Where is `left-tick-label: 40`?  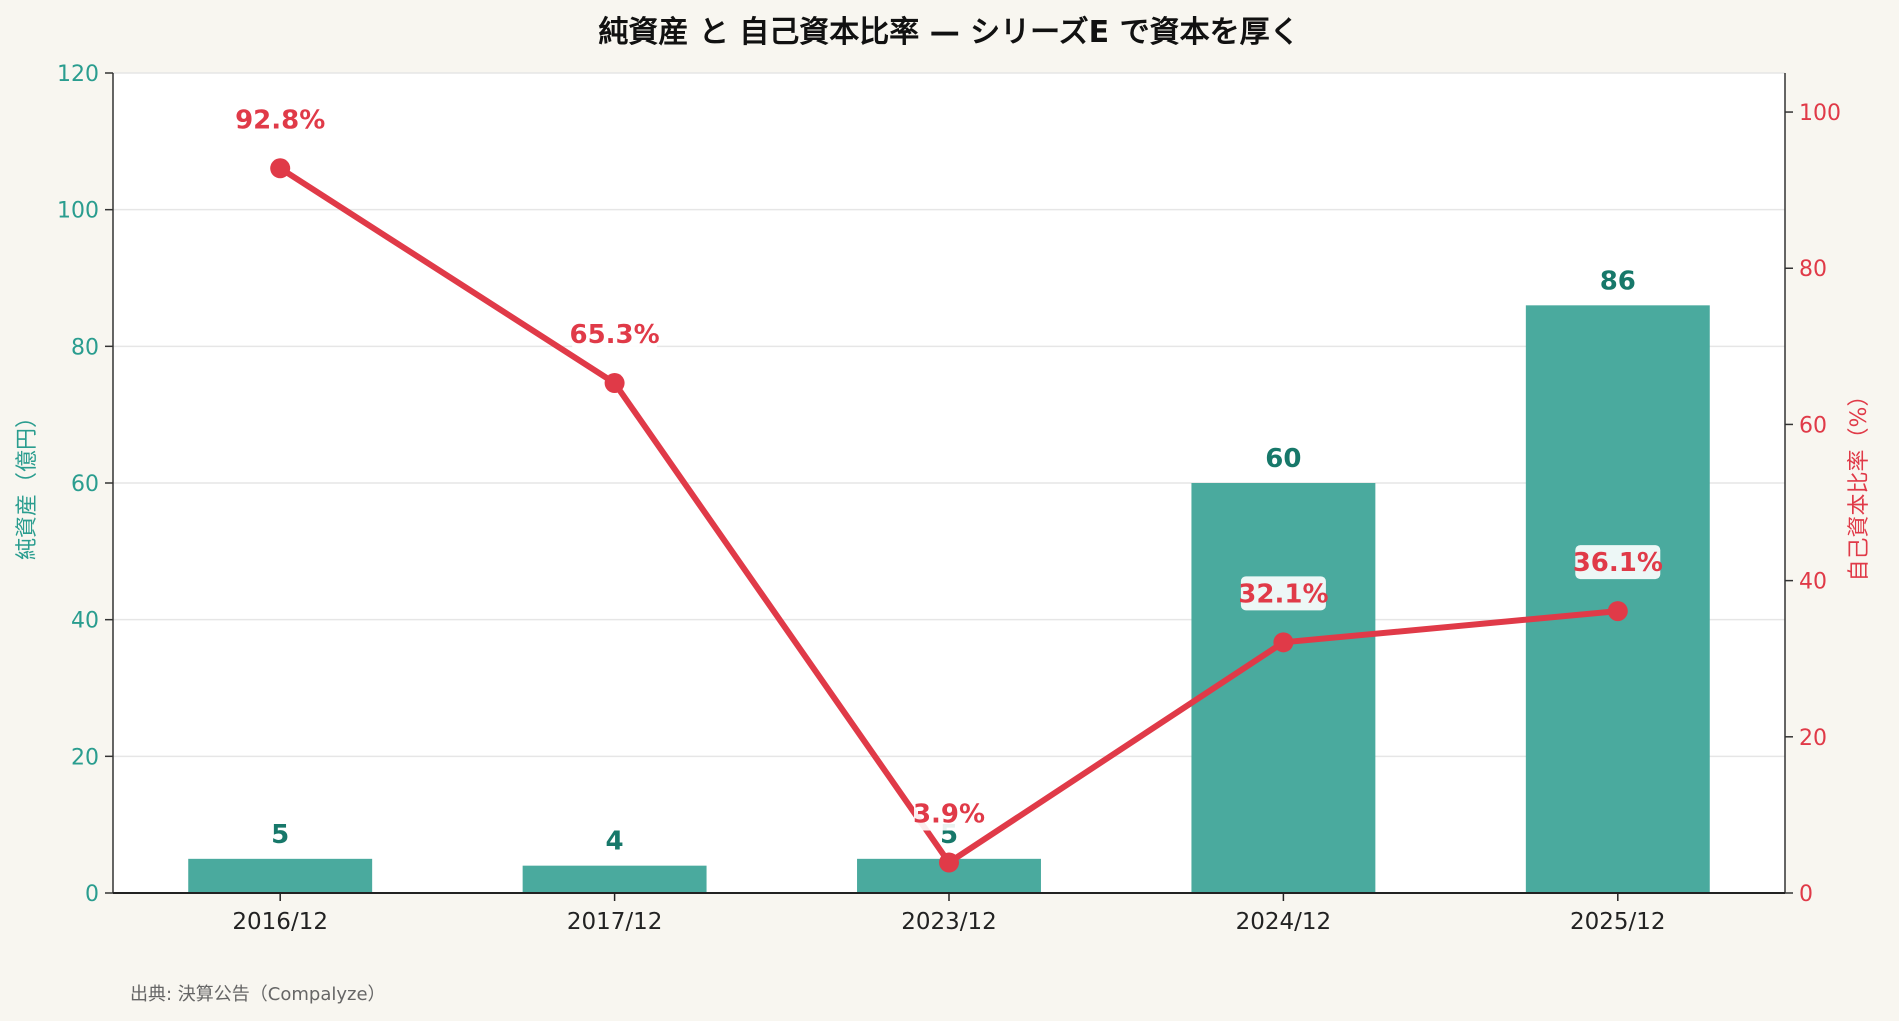
left-tick-label: 40 is located at coordinates (85, 621).